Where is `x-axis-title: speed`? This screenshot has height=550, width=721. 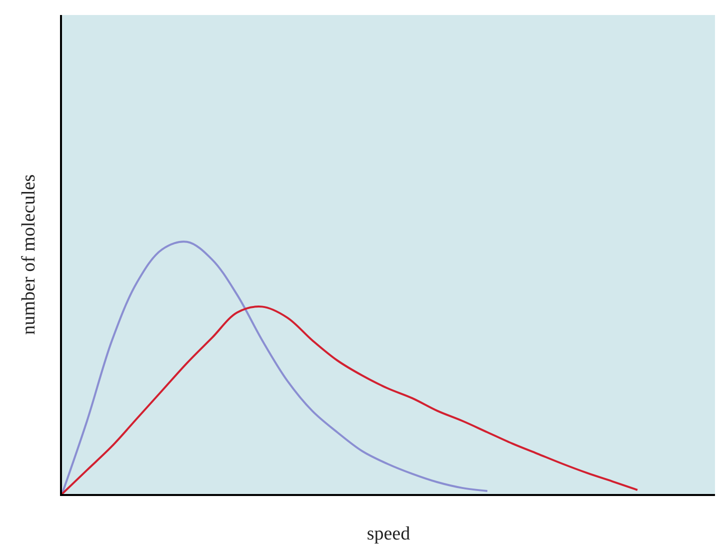
x-axis-title: speed is located at coordinates (388, 534).